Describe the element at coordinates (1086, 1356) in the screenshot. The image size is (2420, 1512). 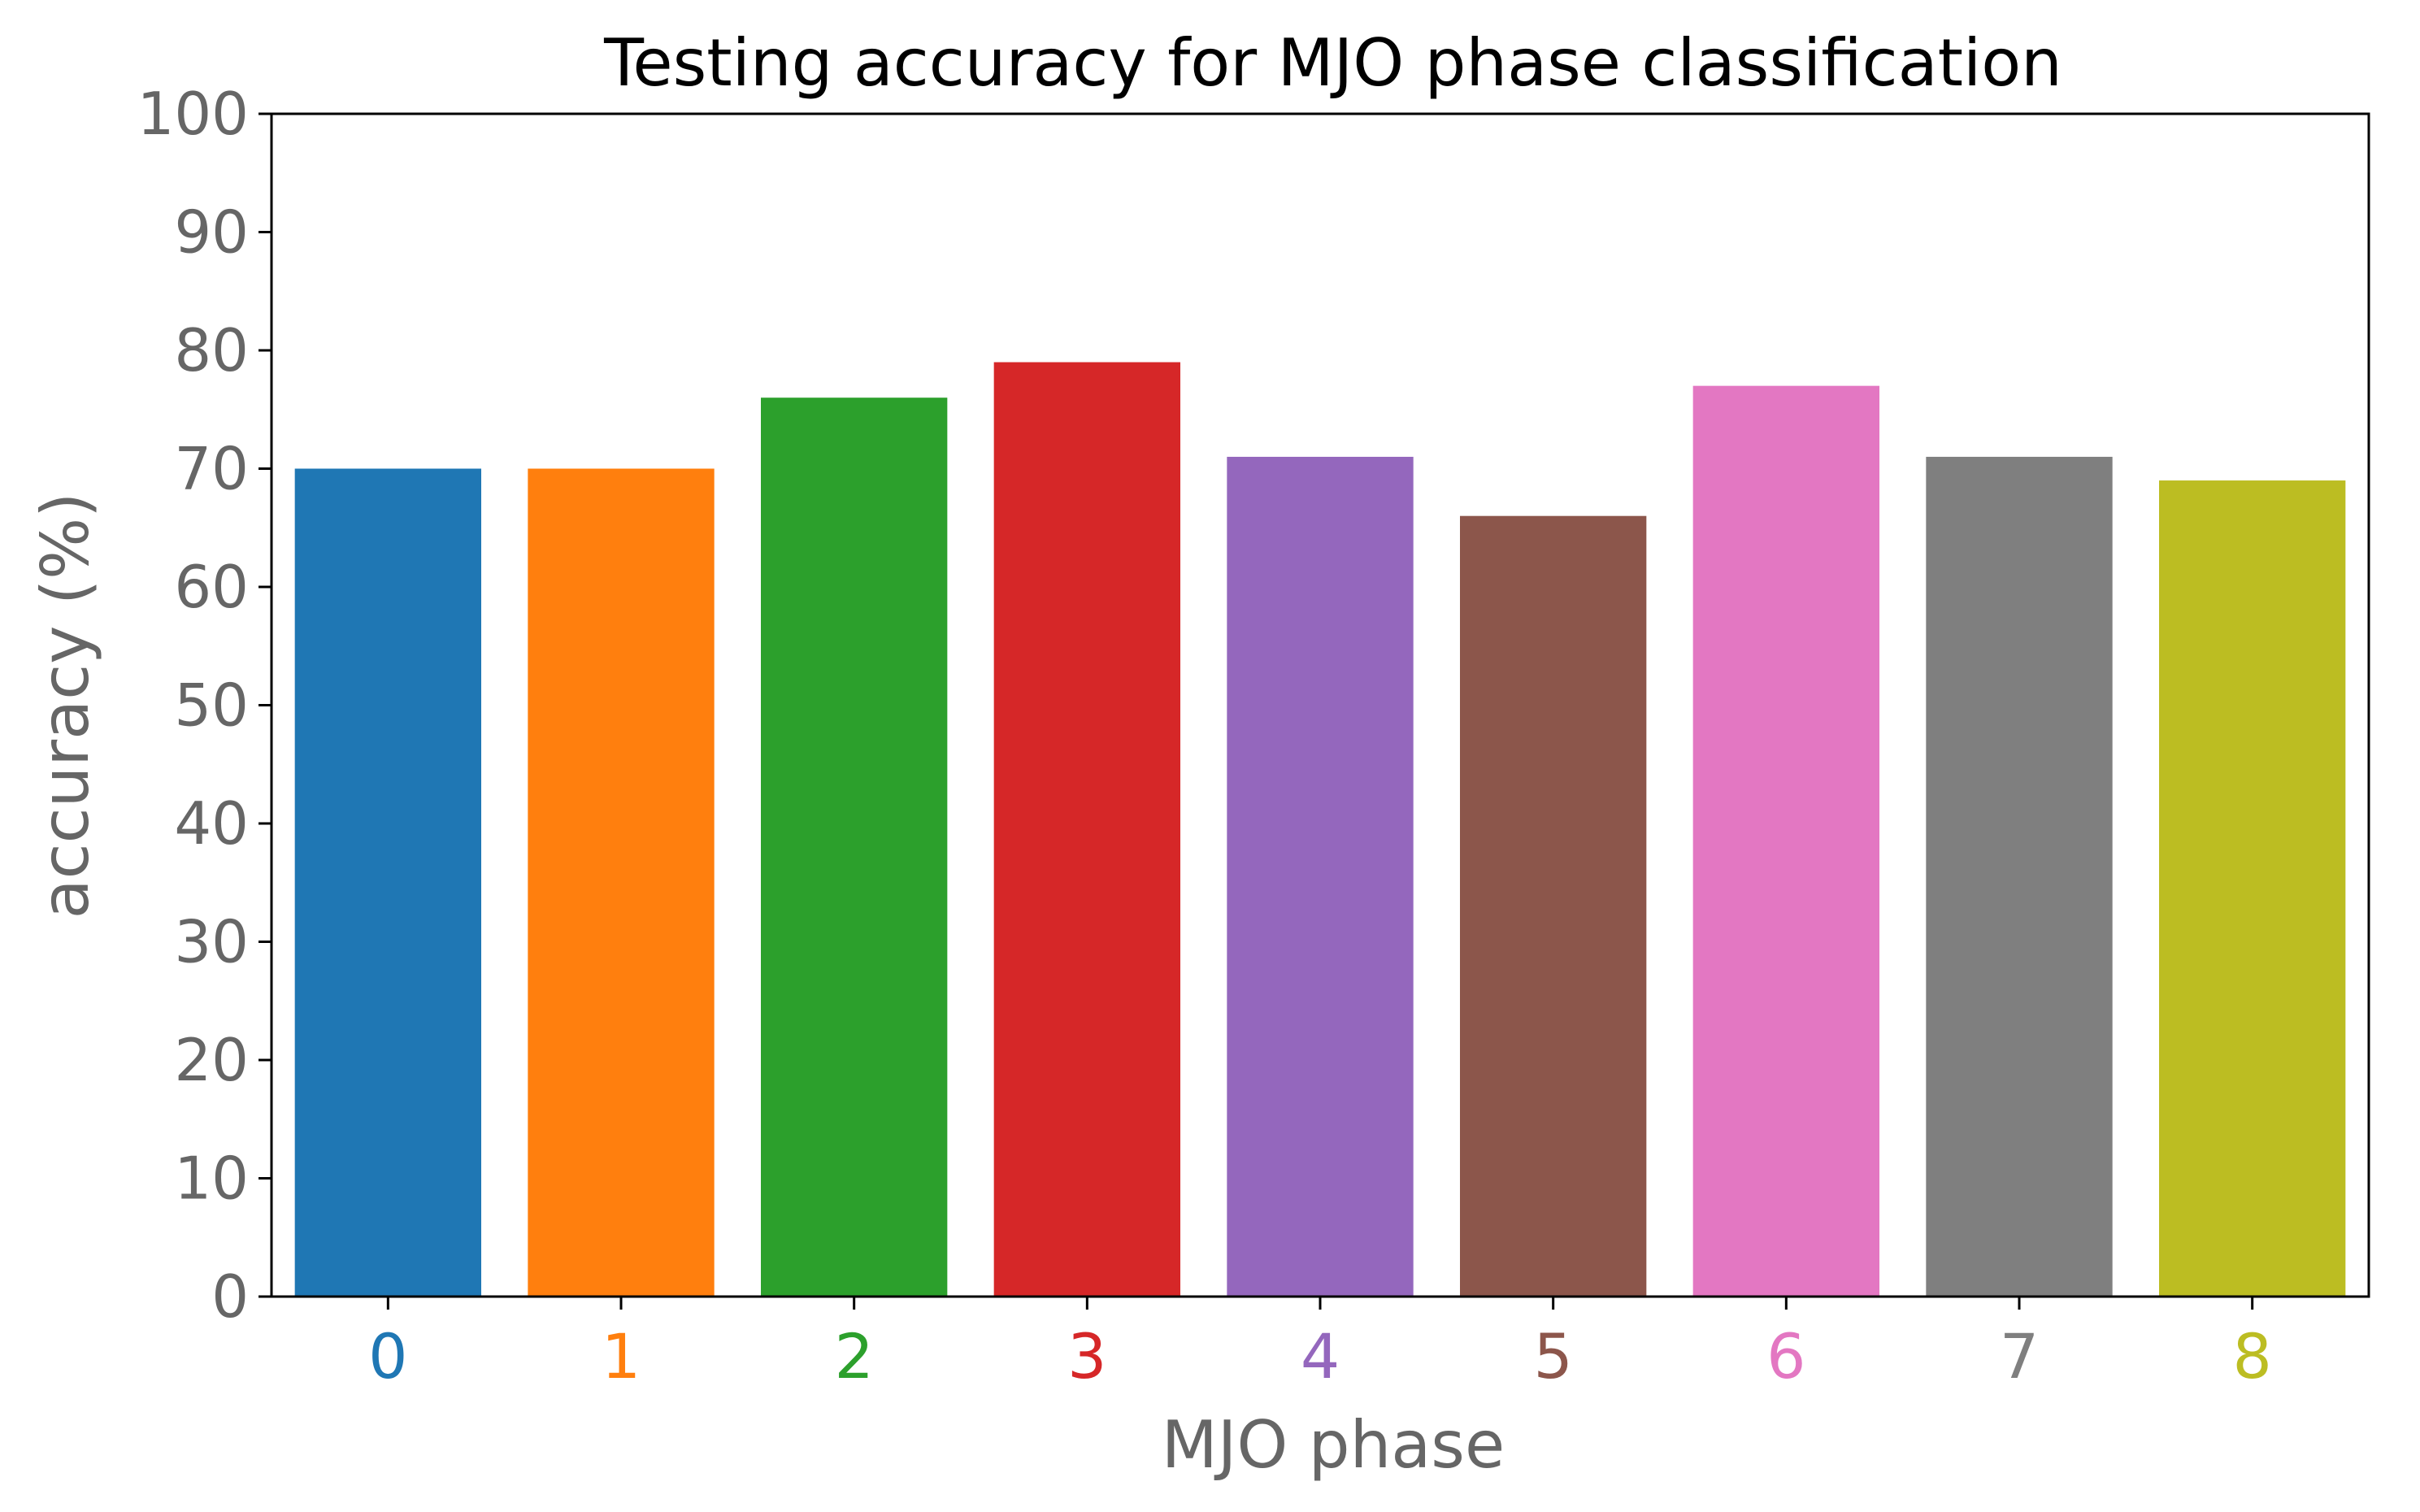
I see `x-tick-label-3: 3` at that location.